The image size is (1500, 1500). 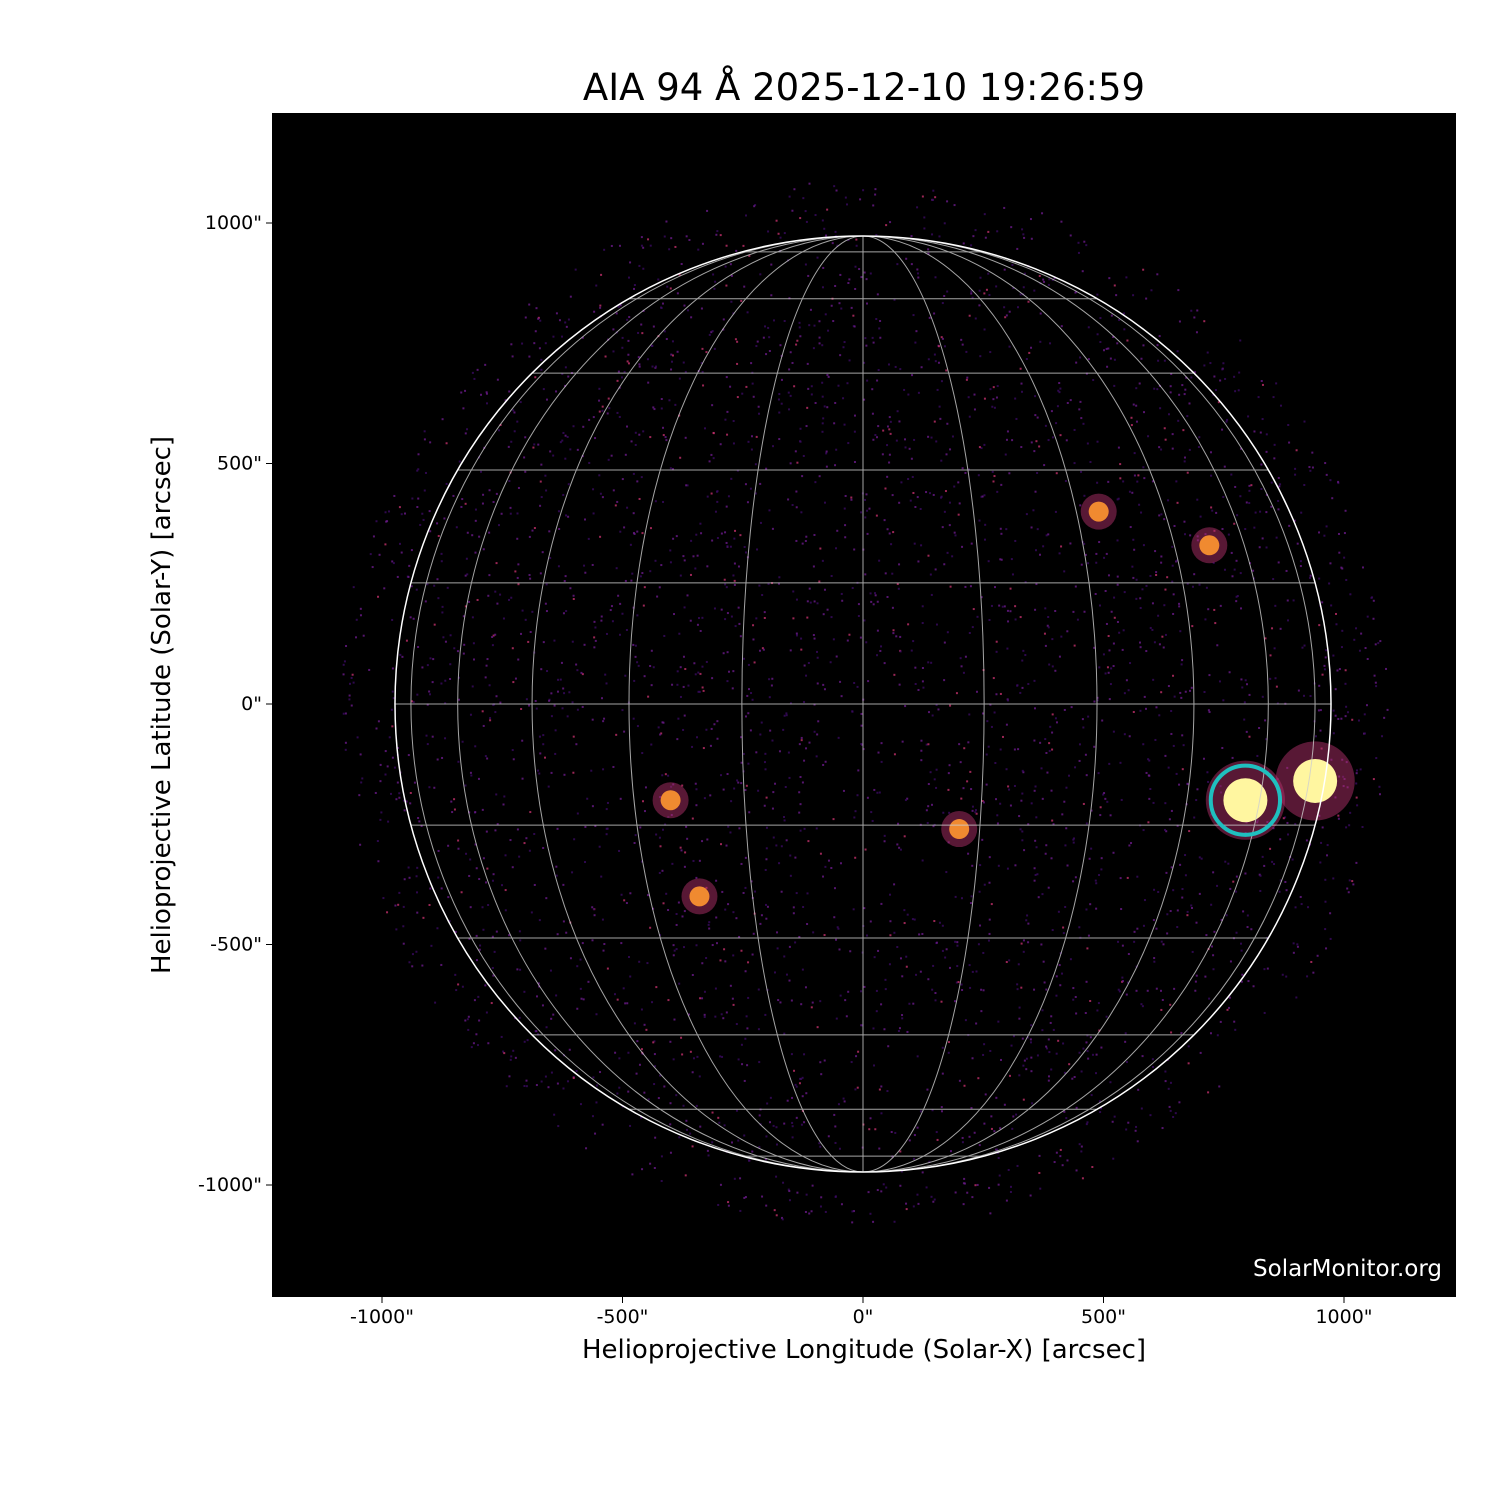 What do you see at coordinates (623, 1317) in the screenshot?
I see `x-tick-label: -500"` at bounding box center [623, 1317].